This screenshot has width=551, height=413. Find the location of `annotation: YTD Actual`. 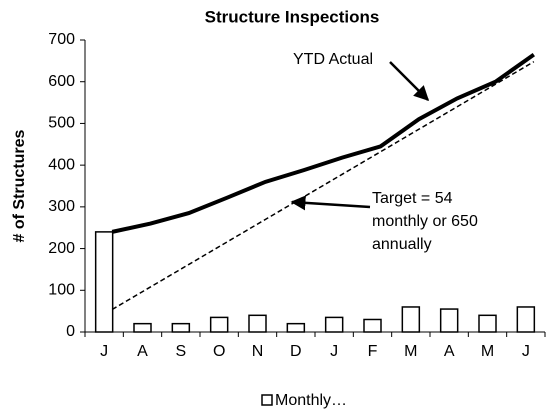

annotation: YTD Actual is located at coordinates (333, 59).